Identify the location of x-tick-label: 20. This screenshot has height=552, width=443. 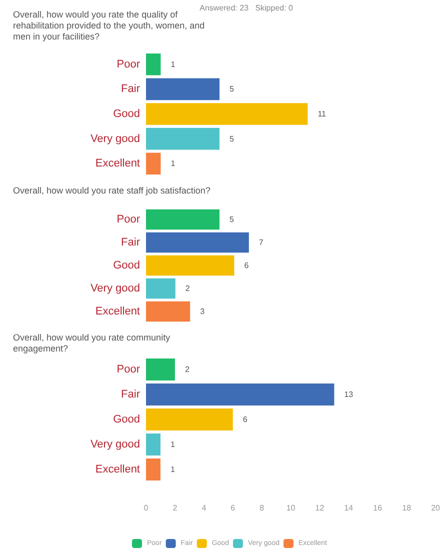
(436, 508).